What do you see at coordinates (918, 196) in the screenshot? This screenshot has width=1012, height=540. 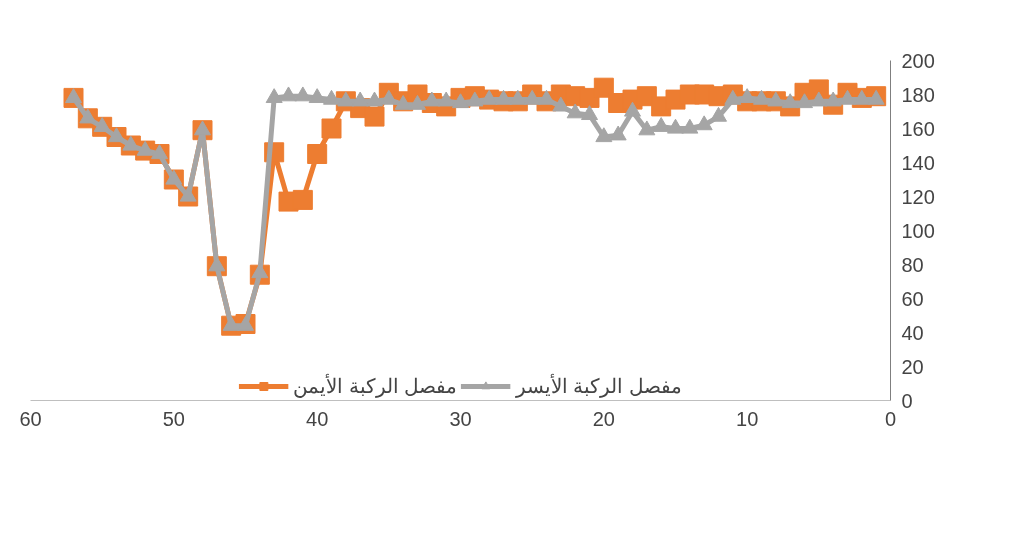 I see `y-tick-label: 120` at bounding box center [918, 196].